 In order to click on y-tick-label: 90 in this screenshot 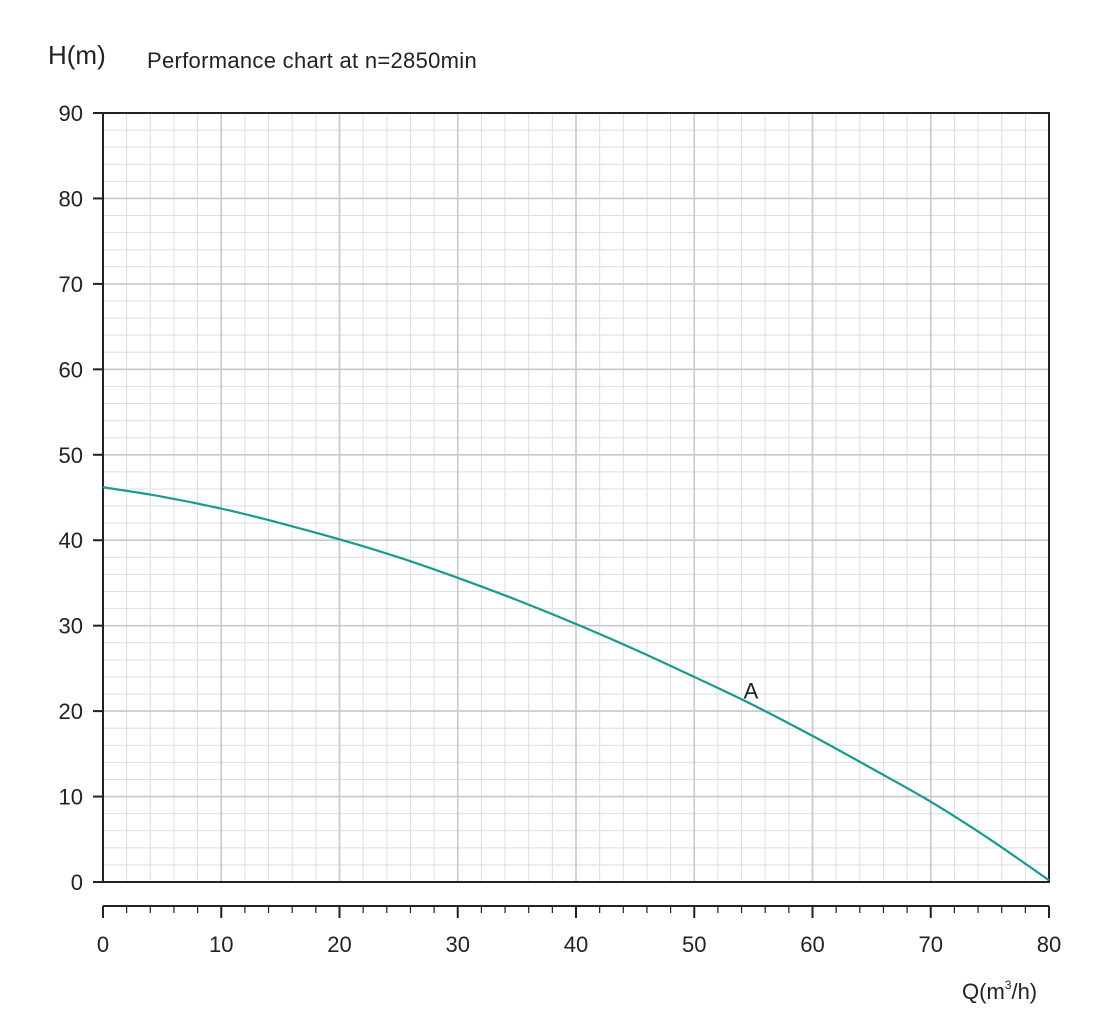, I will do `click(71, 113)`.